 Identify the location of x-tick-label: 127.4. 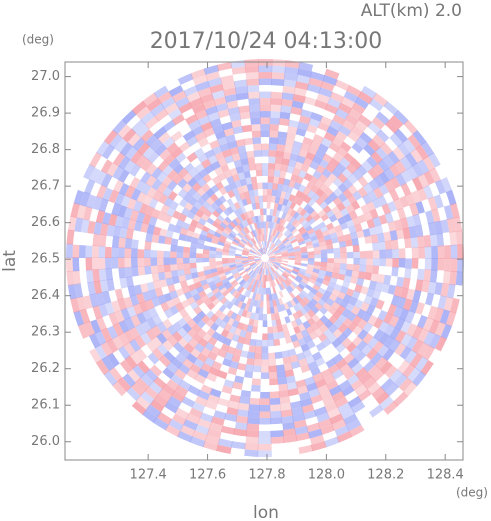
(148, 475).